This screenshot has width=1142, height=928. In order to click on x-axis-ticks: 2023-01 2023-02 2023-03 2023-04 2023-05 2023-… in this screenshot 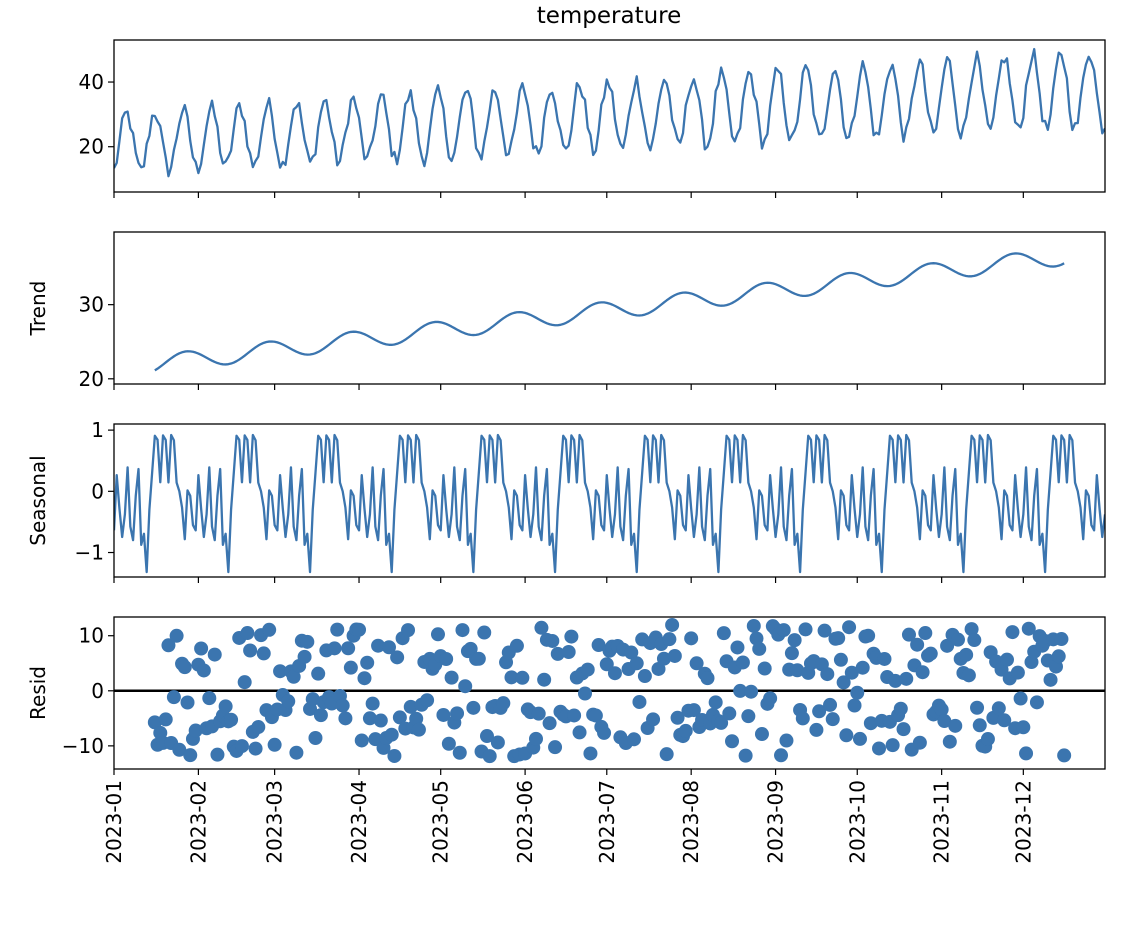, I will do `click(568, 822)`.